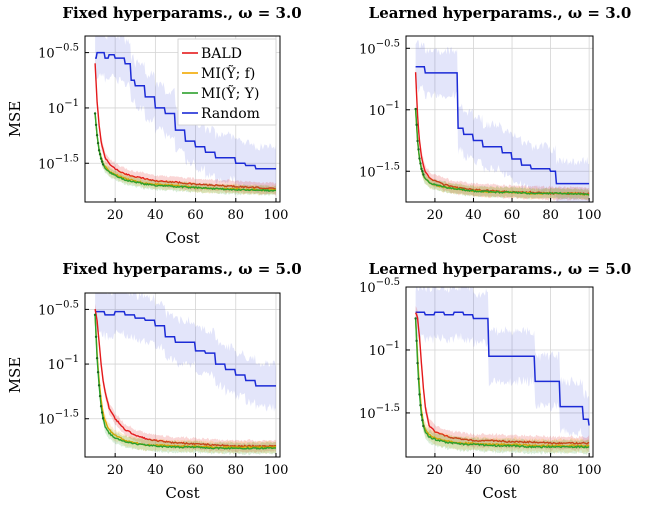  Describe the element at coordinates (500, 13) in the screenshot. I see `chart-title: Learned hyperparams., ω = 3.0` at that location.